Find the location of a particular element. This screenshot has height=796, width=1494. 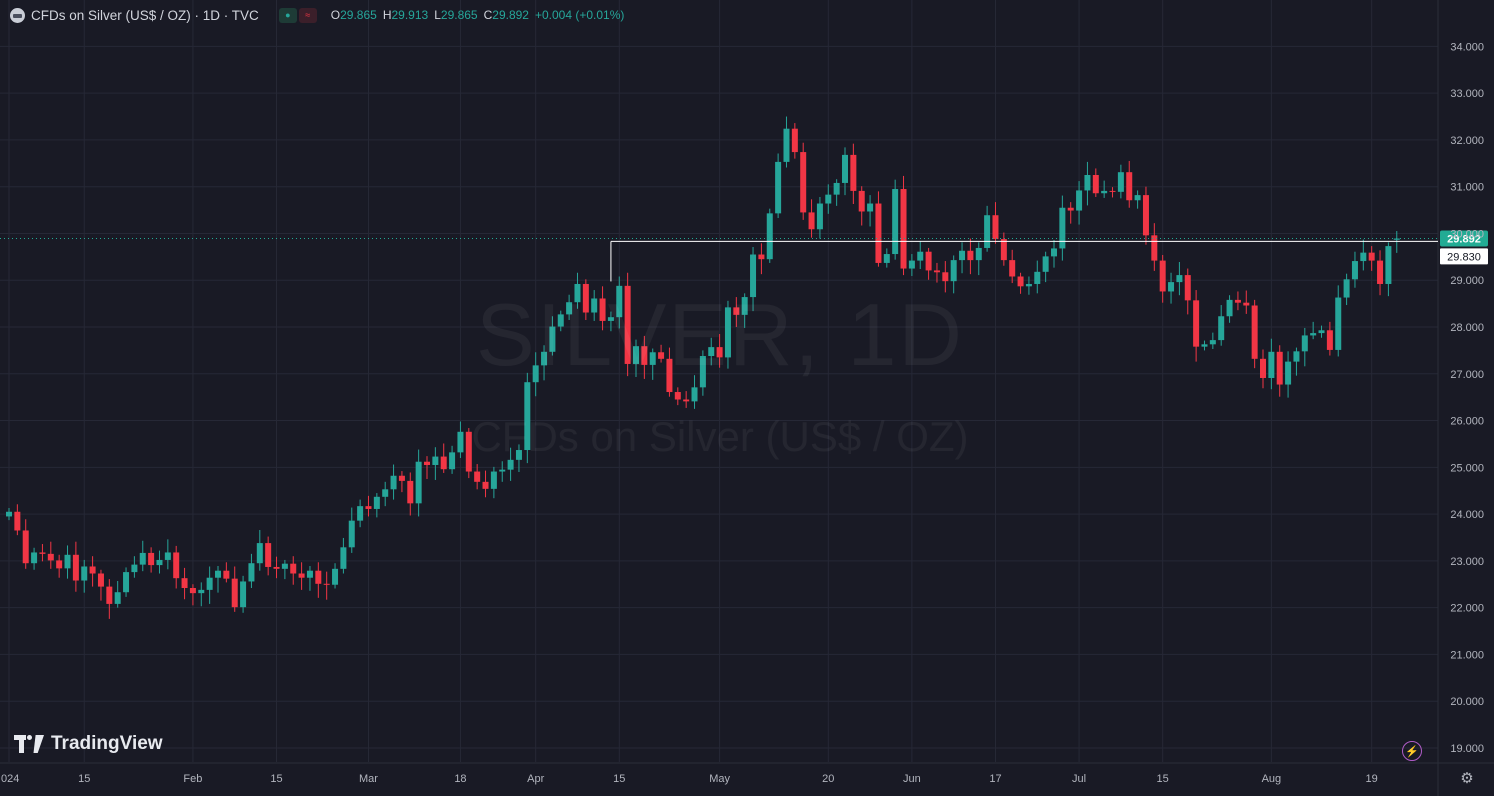

price-tick-label: 19.000 is located at coordinates (1467, 749).